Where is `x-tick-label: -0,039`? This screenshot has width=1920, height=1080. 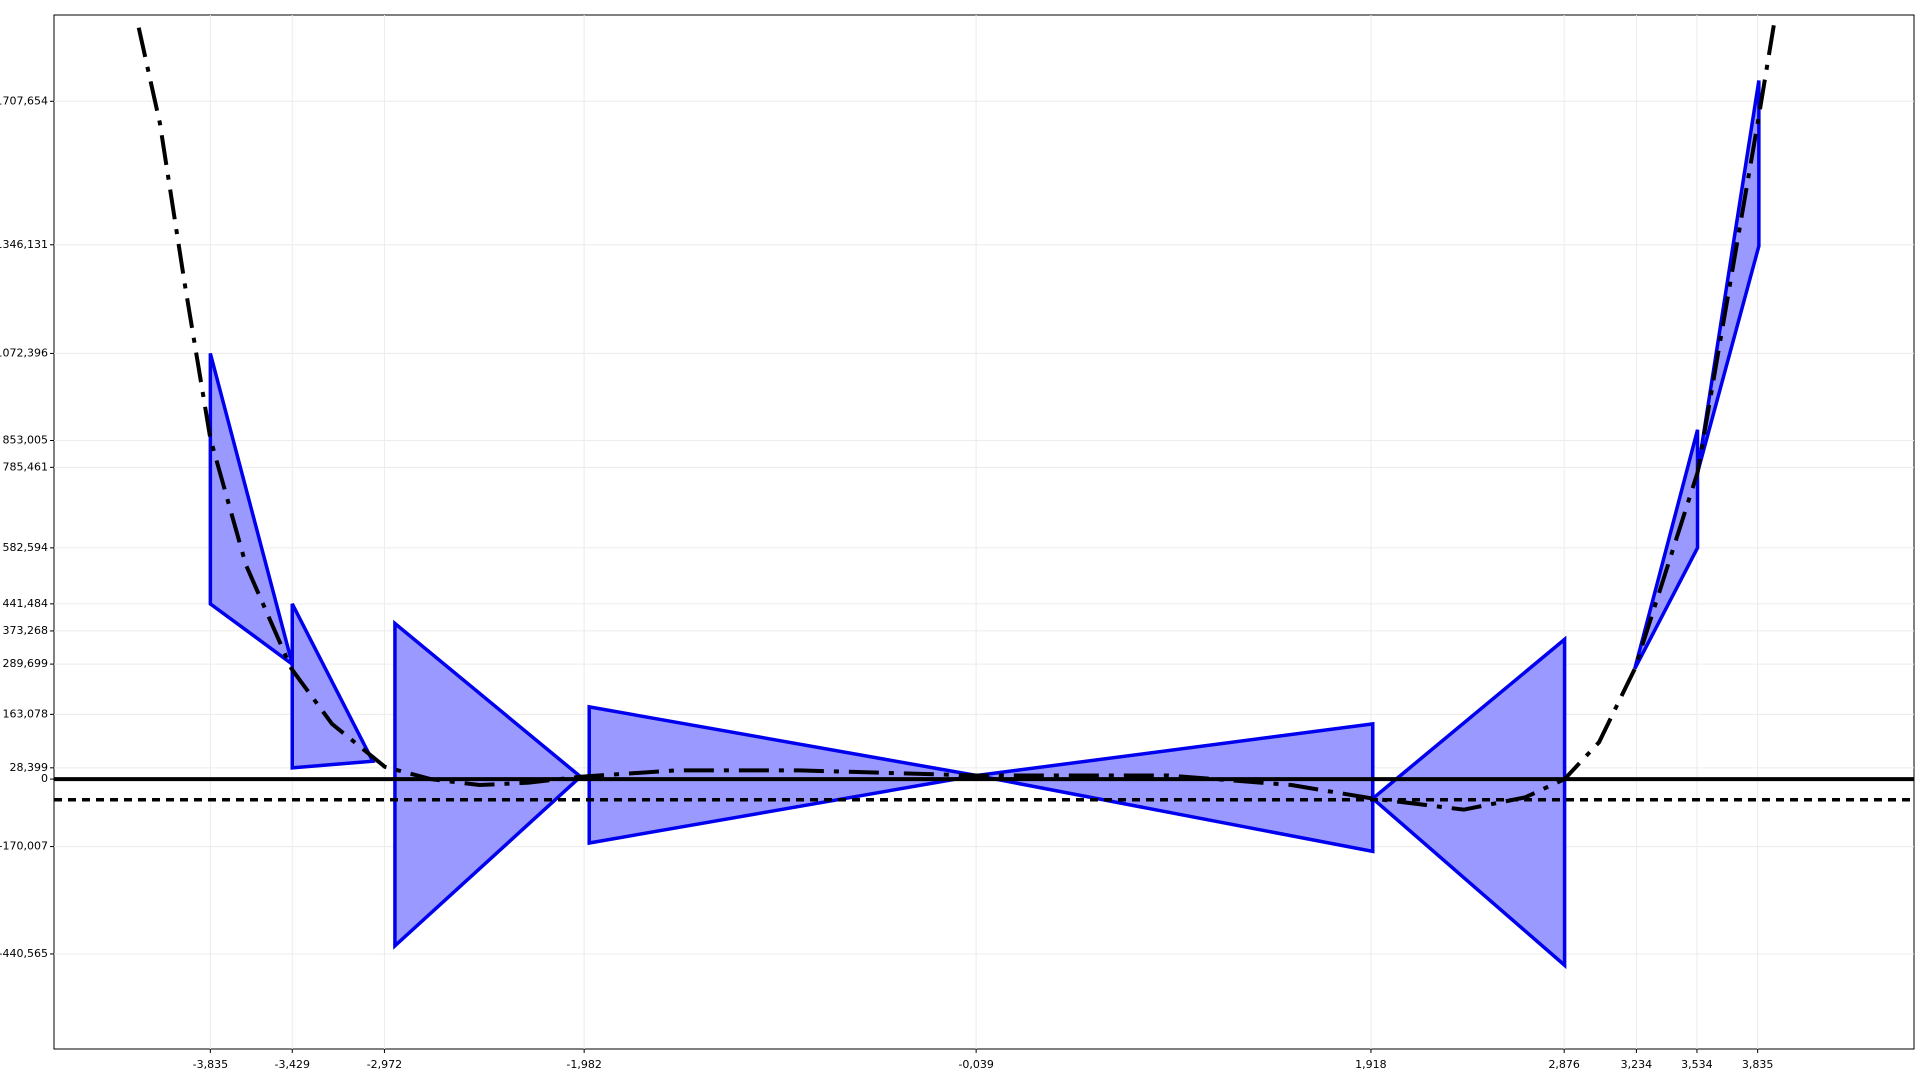
x-tick-label: -0,039 is located at coordinates (975, 1064).